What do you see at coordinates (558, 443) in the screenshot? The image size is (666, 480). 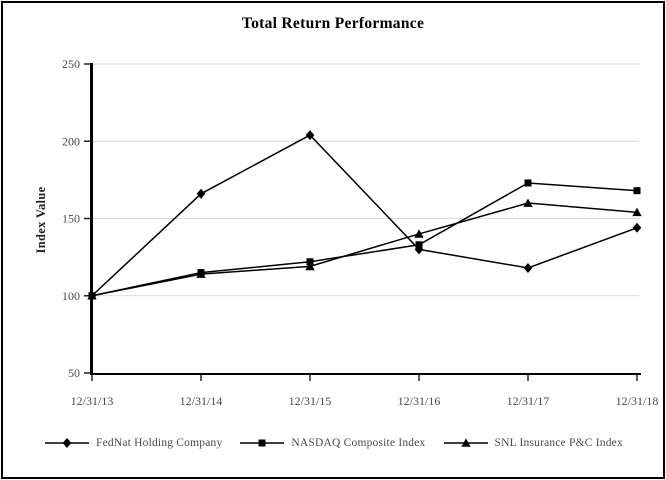 I see `legend-label: SNL Insurance P&C Index` at bounding box center [558, 443].